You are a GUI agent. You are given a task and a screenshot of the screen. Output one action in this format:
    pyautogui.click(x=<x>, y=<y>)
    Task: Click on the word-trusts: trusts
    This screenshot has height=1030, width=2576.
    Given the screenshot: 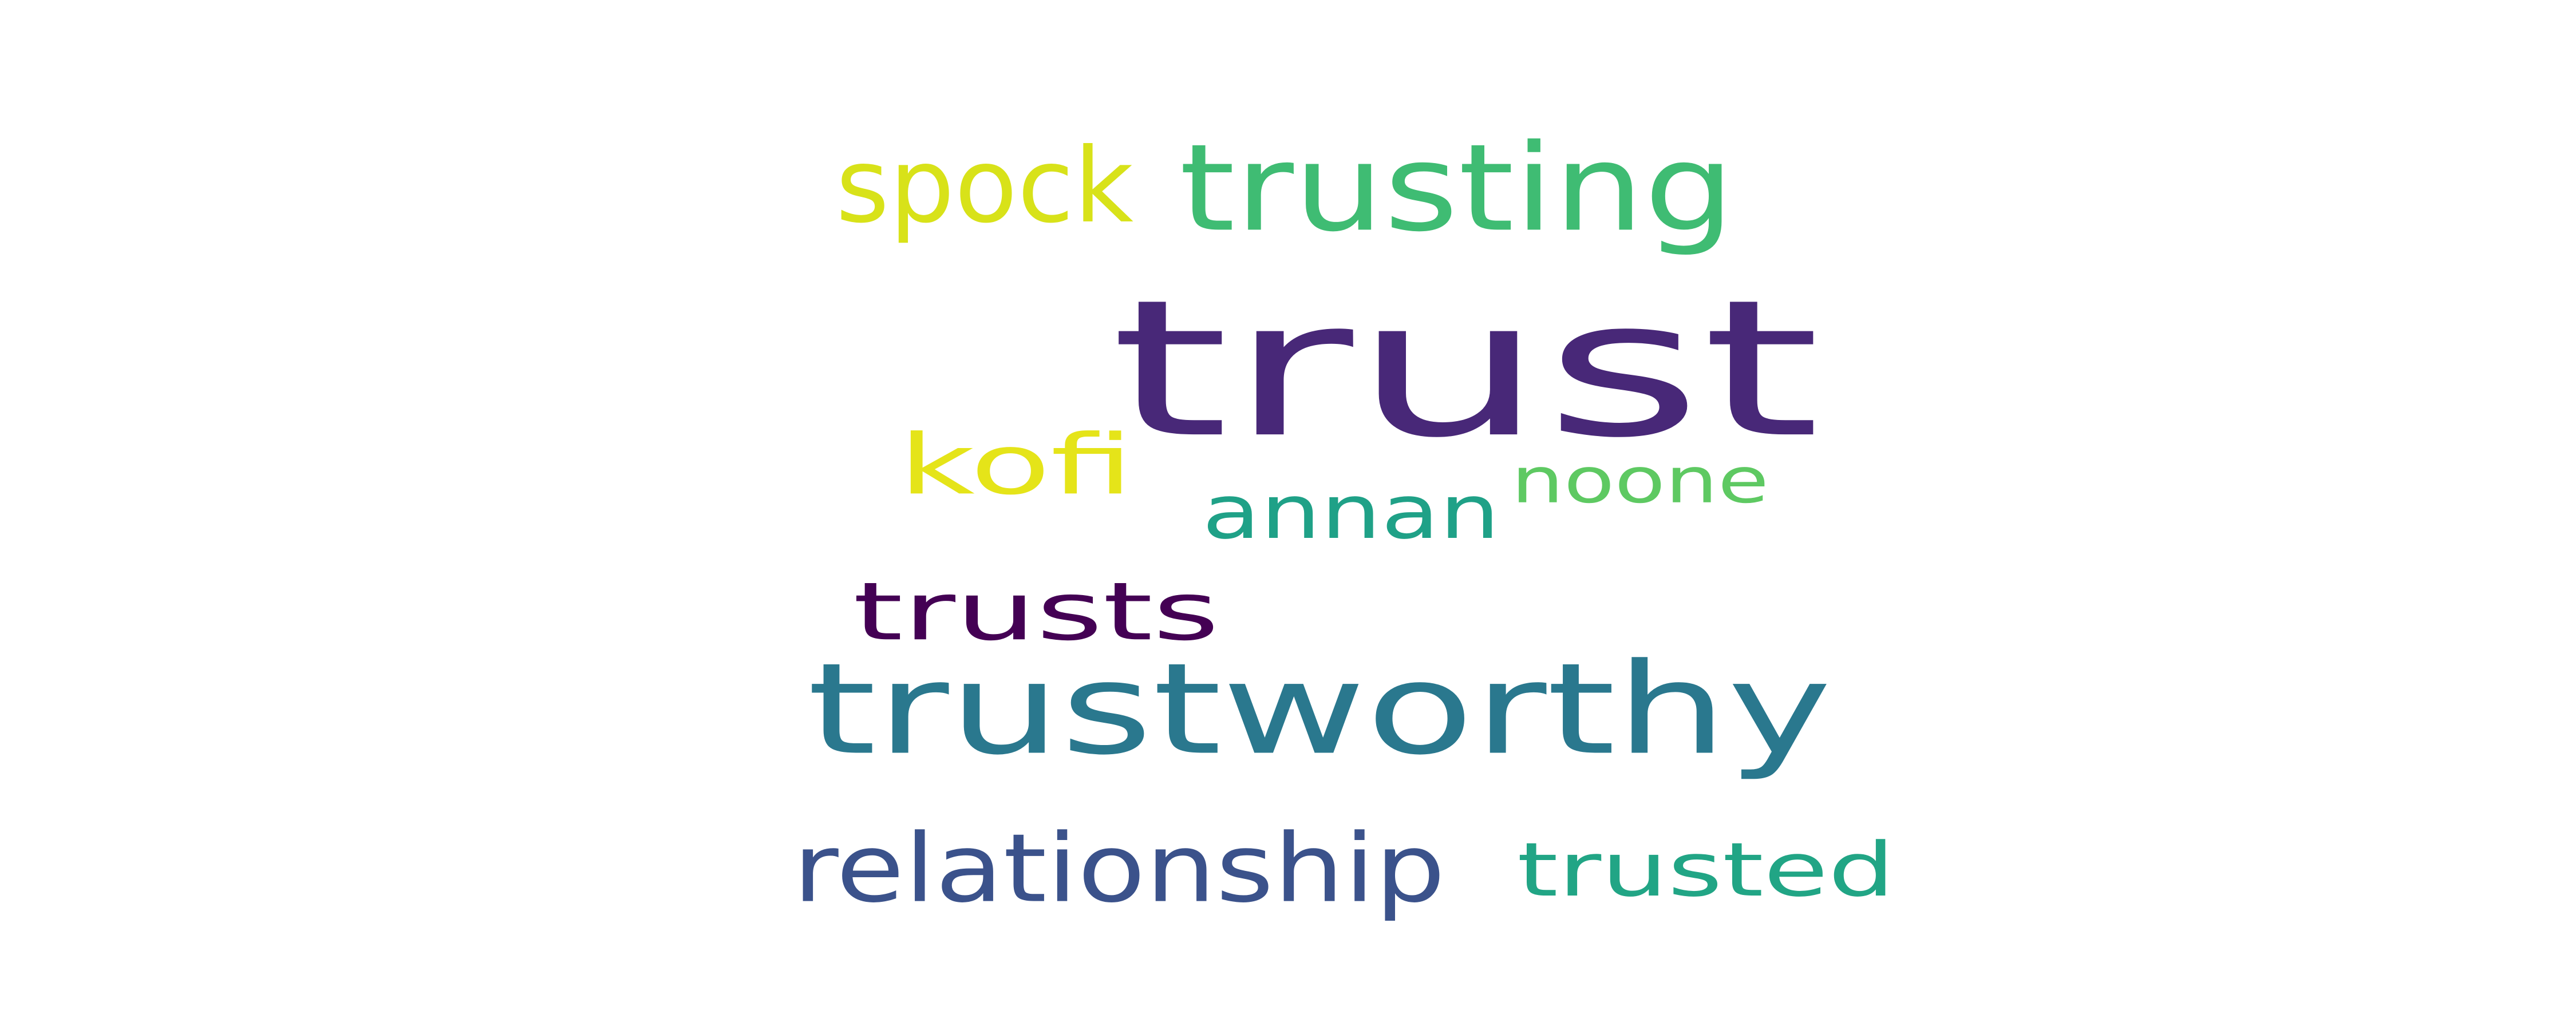 What is the action you would take?
    pyautogui.click(x=1036, y=612)
    